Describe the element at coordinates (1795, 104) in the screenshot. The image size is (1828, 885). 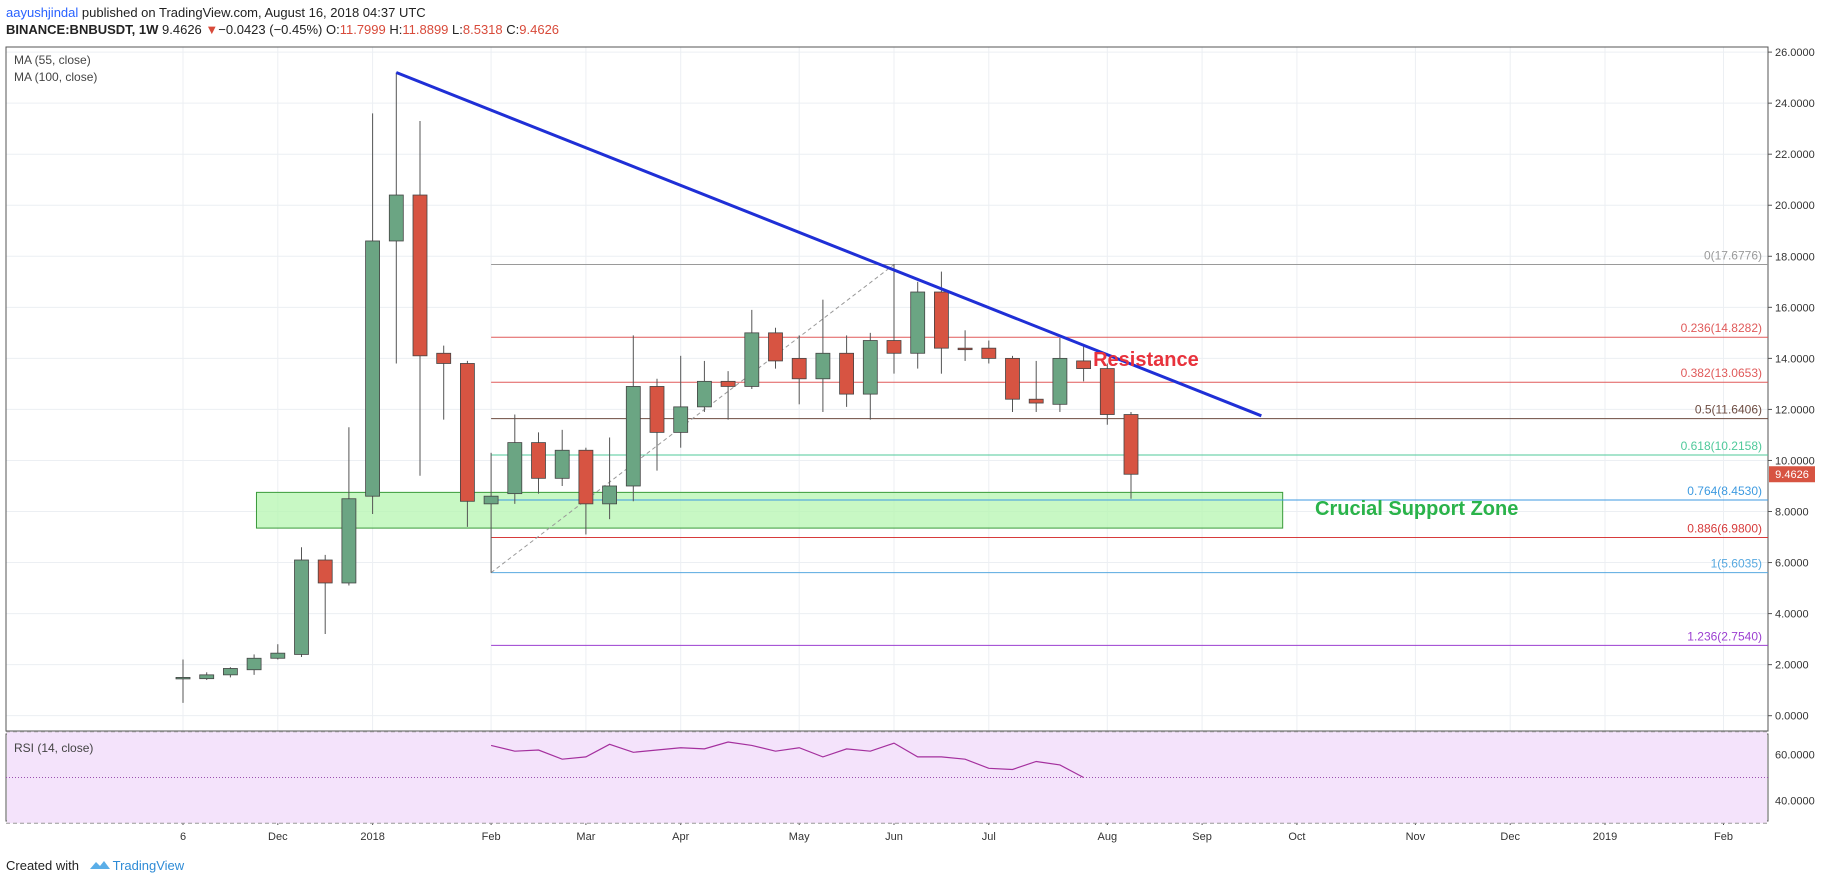
I see `y-tick-label: 24.0000` at that location.